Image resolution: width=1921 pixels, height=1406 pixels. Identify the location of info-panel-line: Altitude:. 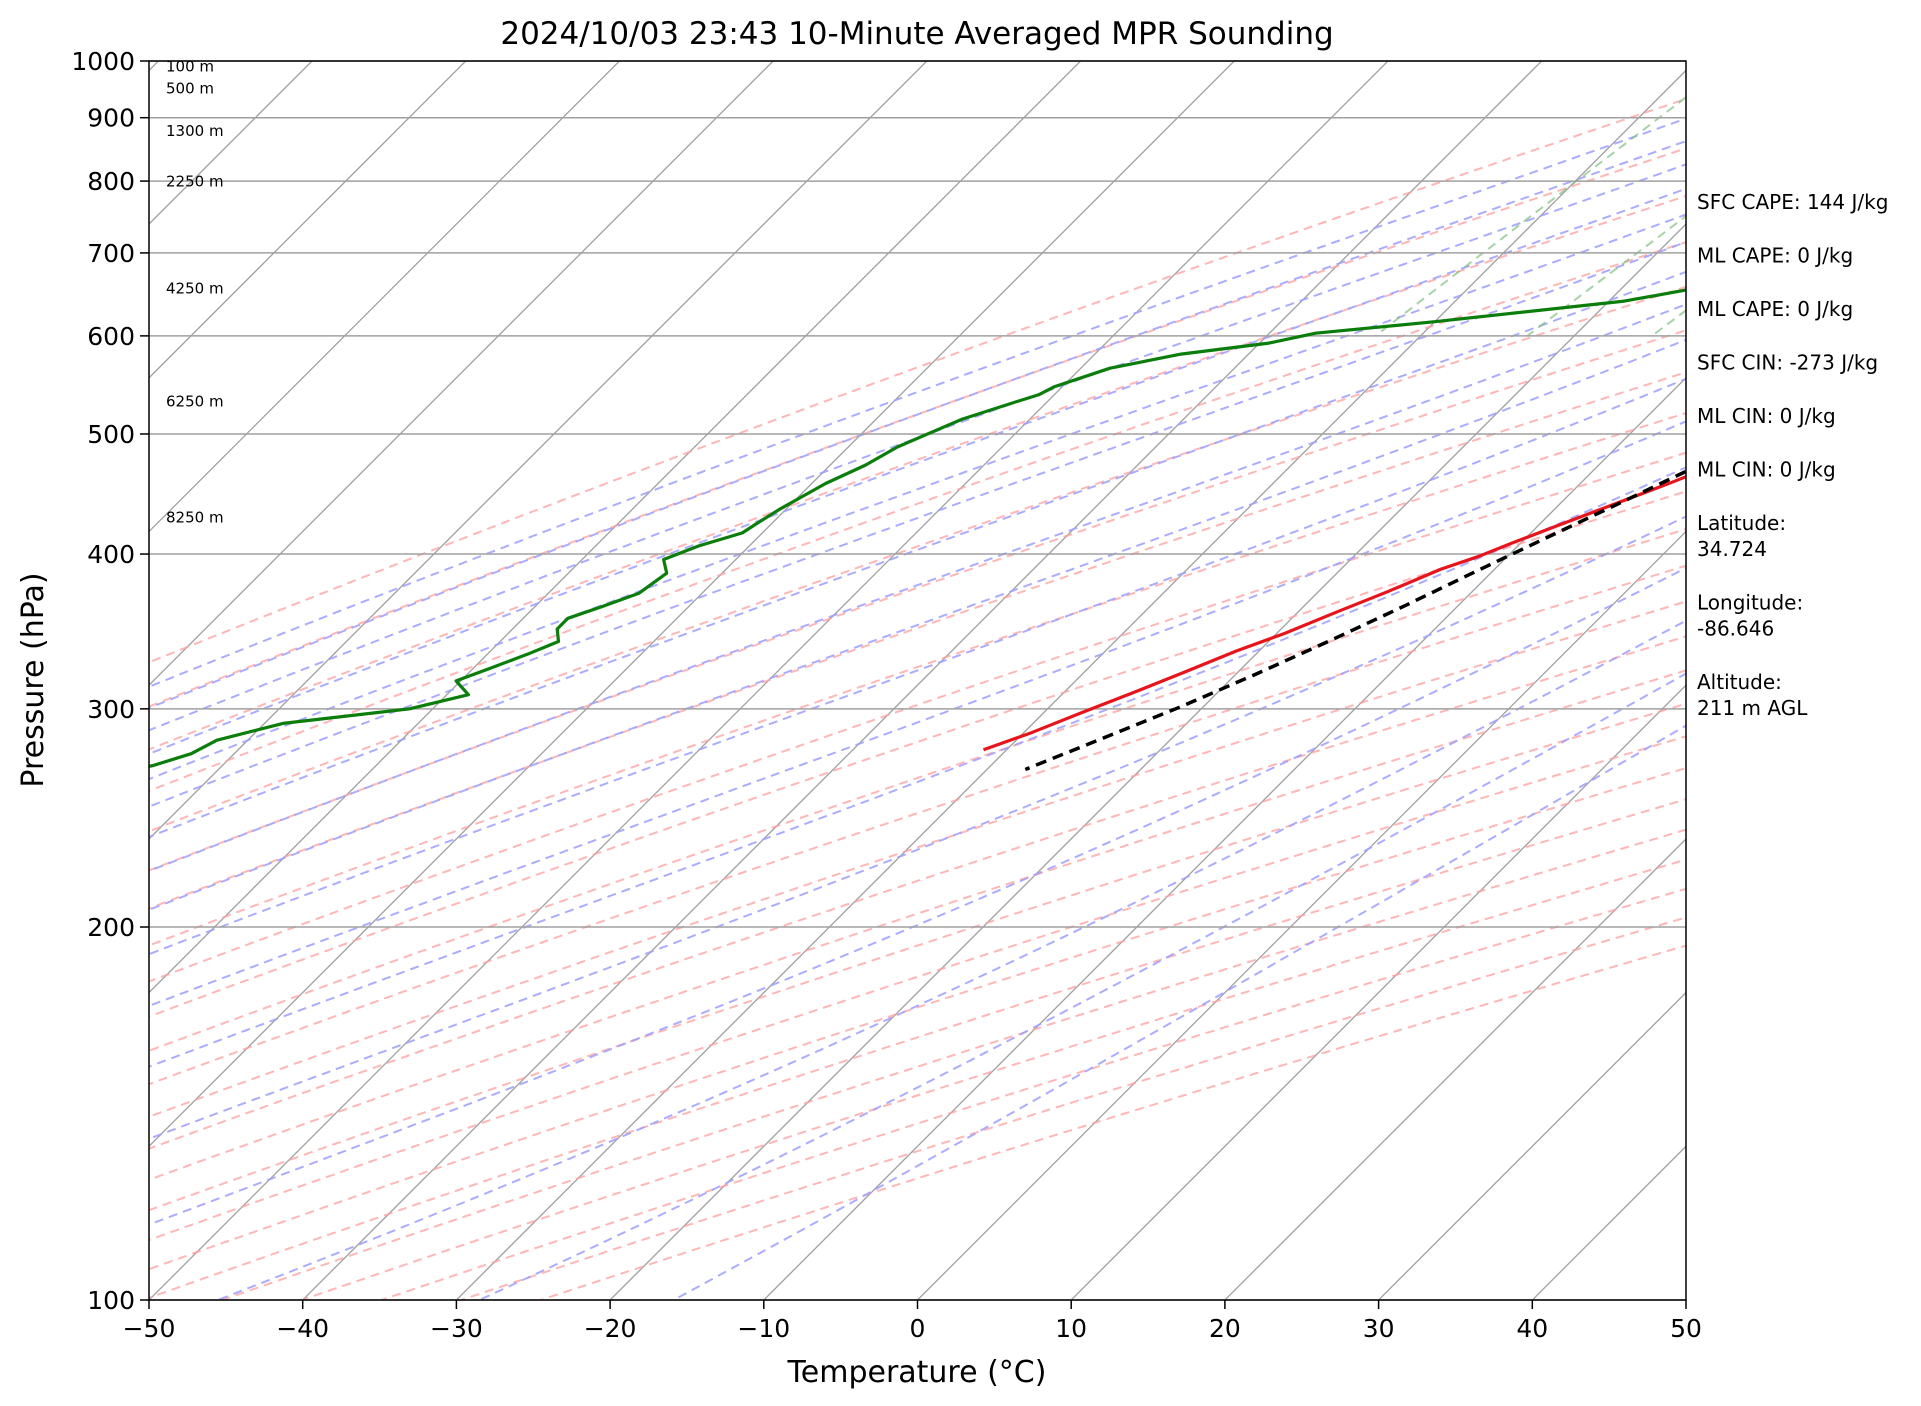
(1739, 682).